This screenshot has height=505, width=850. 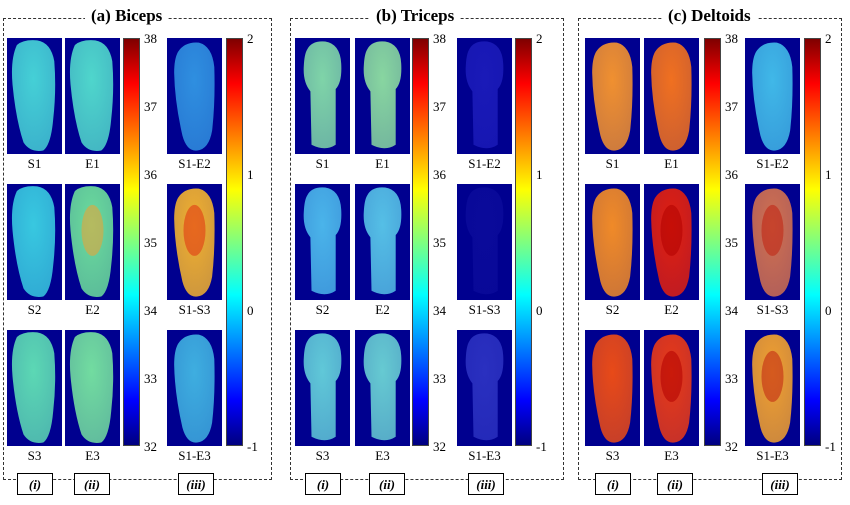 I want to click on panel-title: (a) Biceps, so click(x=127, y=16).